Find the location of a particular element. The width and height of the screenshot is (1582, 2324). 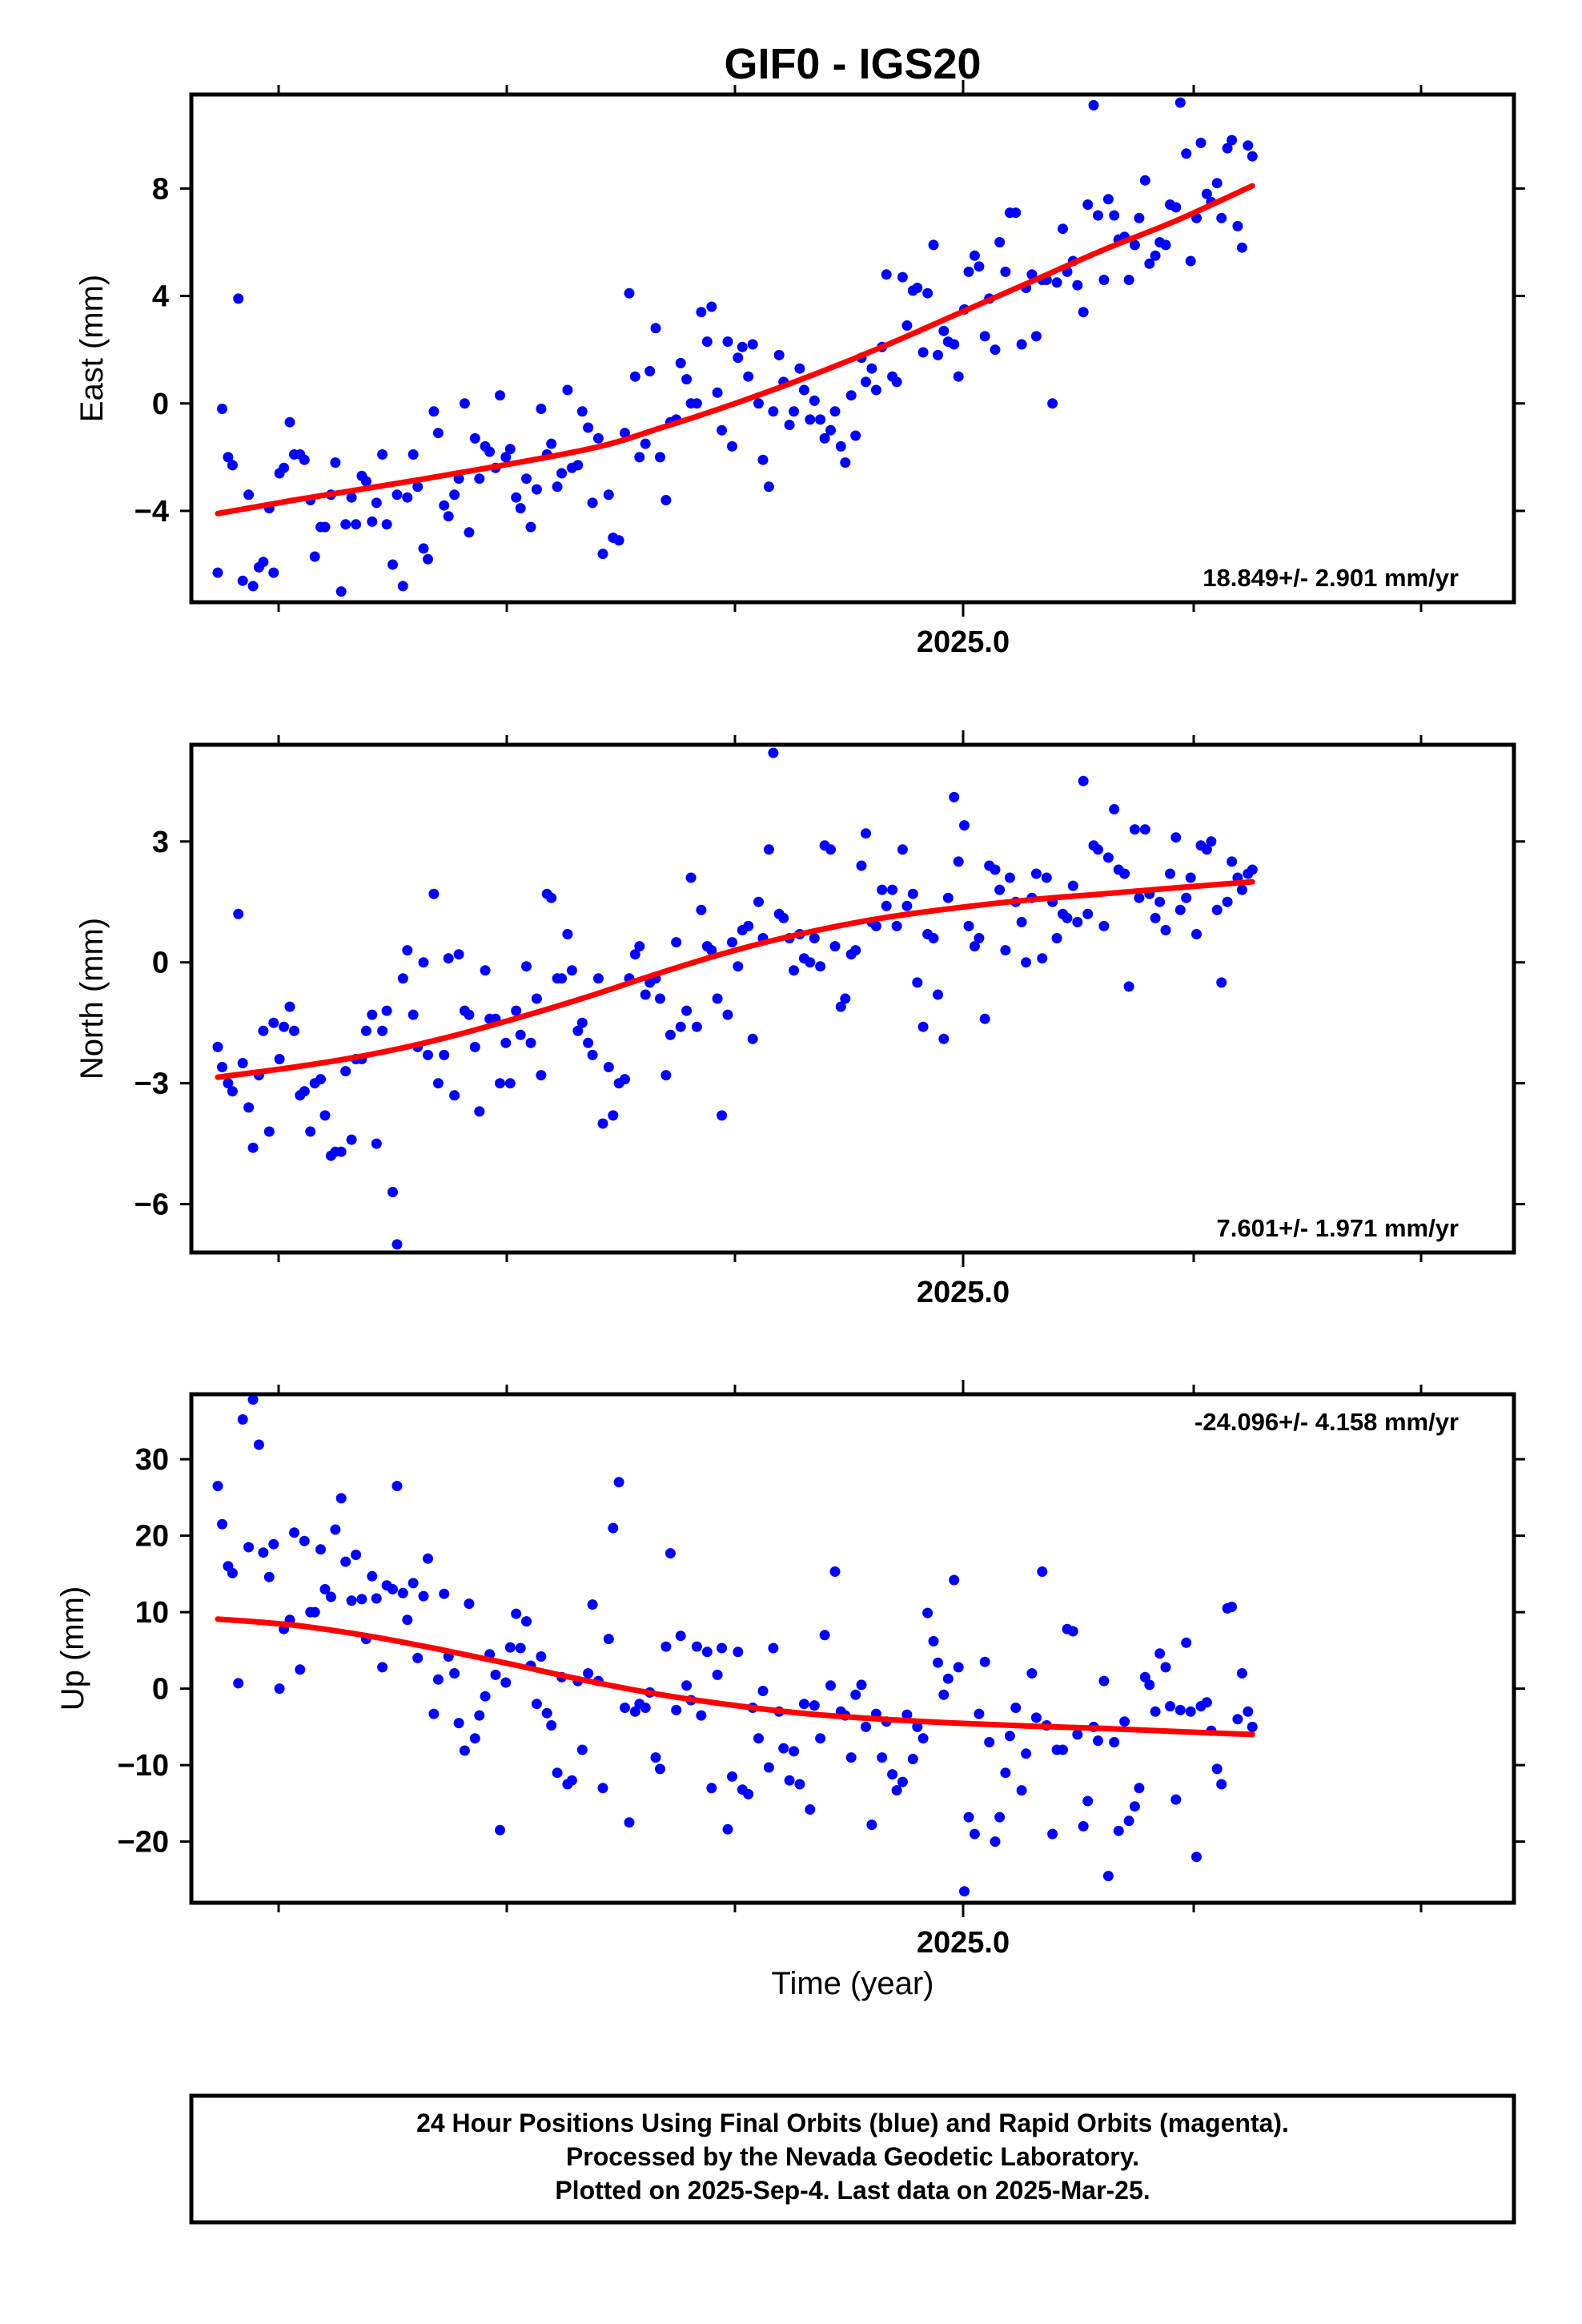

y-tick-label: −20 is located at coordinates (144, 1843).